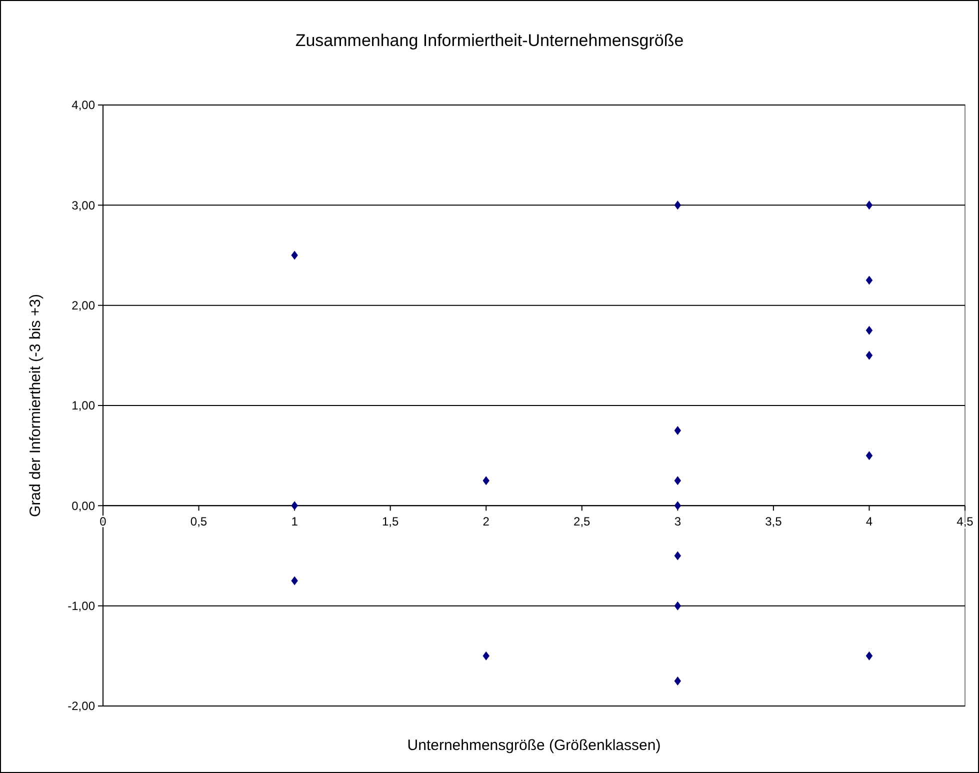 Image resolution: width=979 pixels, height=773 pixels. I want to click on y-tick-label: 3,00, so click(84, 205).